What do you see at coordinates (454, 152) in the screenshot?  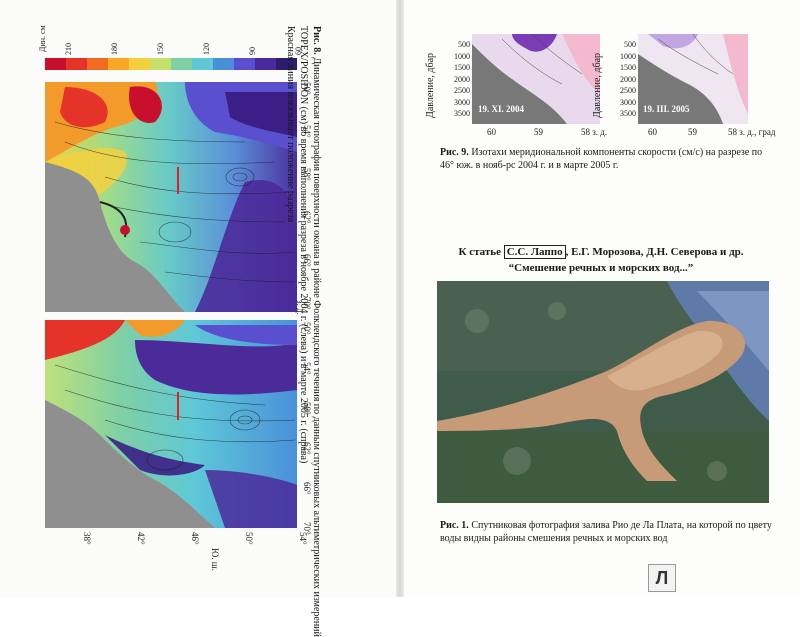 I see `fig9-caption-label: Рис. 9.` at bounding box center [454, 152].